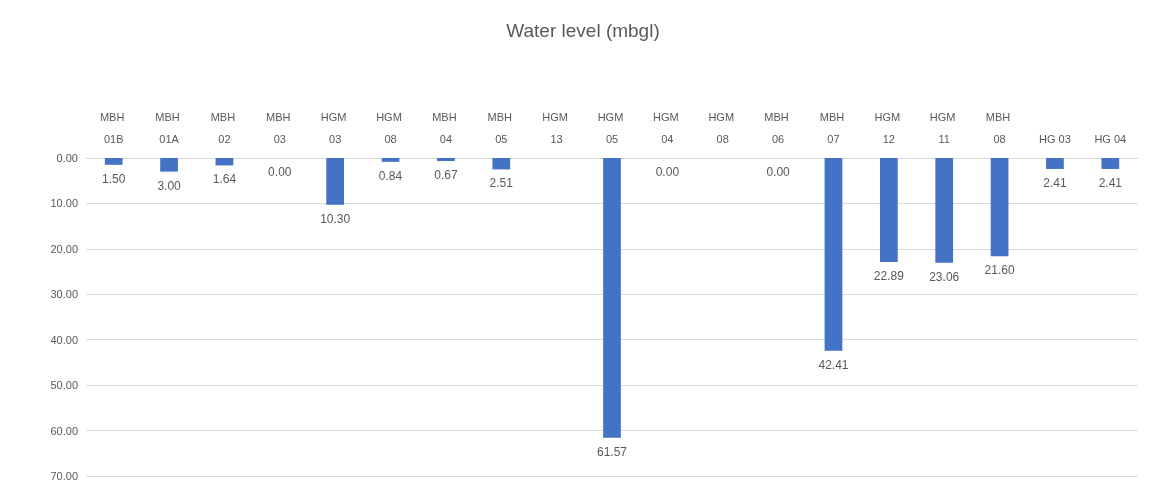  Describe the element at coordinates (335, 128) in the screenshot. I see `x-tick-label: HGM 03` at that location.